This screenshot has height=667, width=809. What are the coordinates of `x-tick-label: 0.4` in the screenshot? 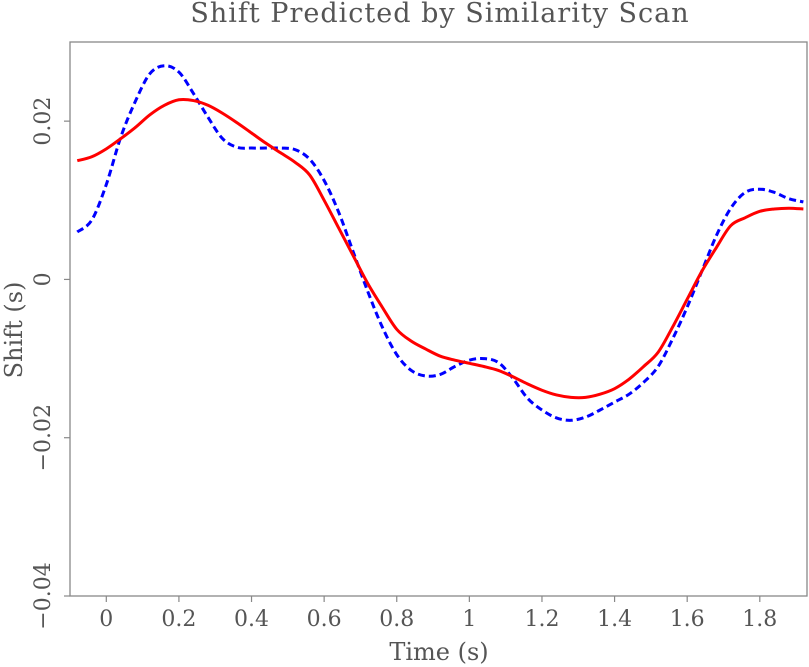 It's located at (251, 619).